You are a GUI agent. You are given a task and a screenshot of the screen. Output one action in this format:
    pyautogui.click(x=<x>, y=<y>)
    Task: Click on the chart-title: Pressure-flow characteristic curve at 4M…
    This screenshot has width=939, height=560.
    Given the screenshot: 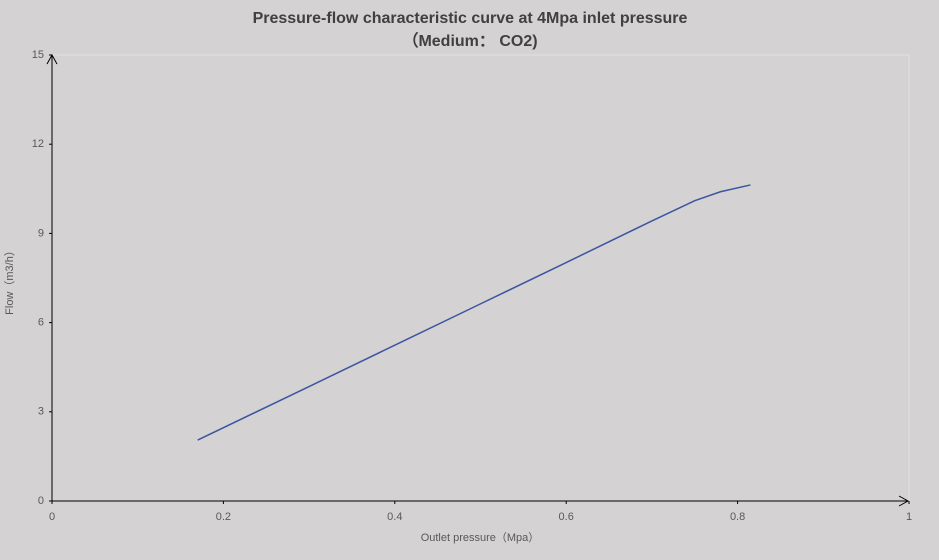 What is the action you would take?
    pyautogui.click(x=470, y=18)
    